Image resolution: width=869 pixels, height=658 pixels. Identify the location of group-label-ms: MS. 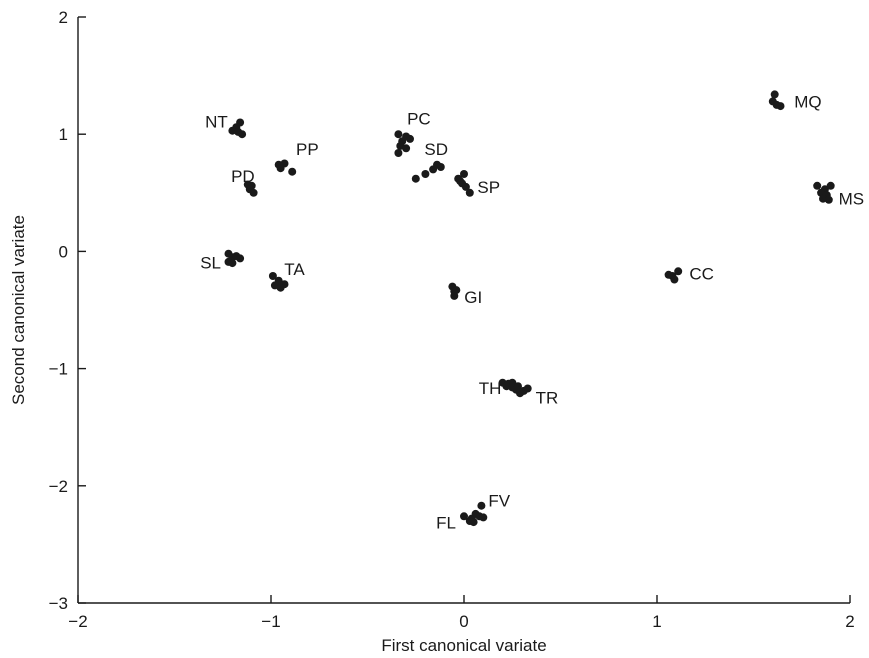
(852, 199).